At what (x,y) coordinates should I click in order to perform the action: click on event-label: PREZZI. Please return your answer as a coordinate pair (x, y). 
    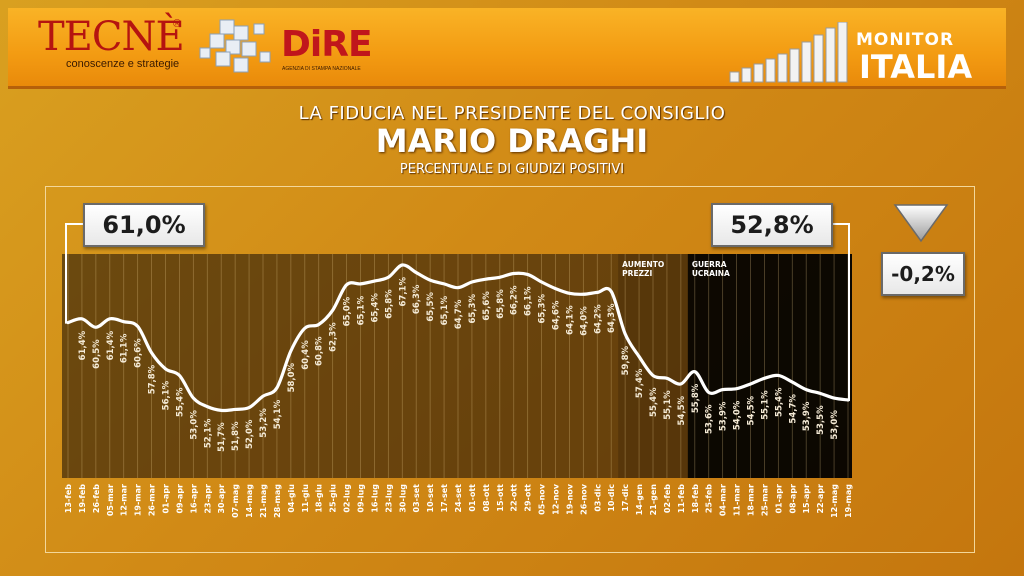
    Looking at the image, I should click on (637, 273).